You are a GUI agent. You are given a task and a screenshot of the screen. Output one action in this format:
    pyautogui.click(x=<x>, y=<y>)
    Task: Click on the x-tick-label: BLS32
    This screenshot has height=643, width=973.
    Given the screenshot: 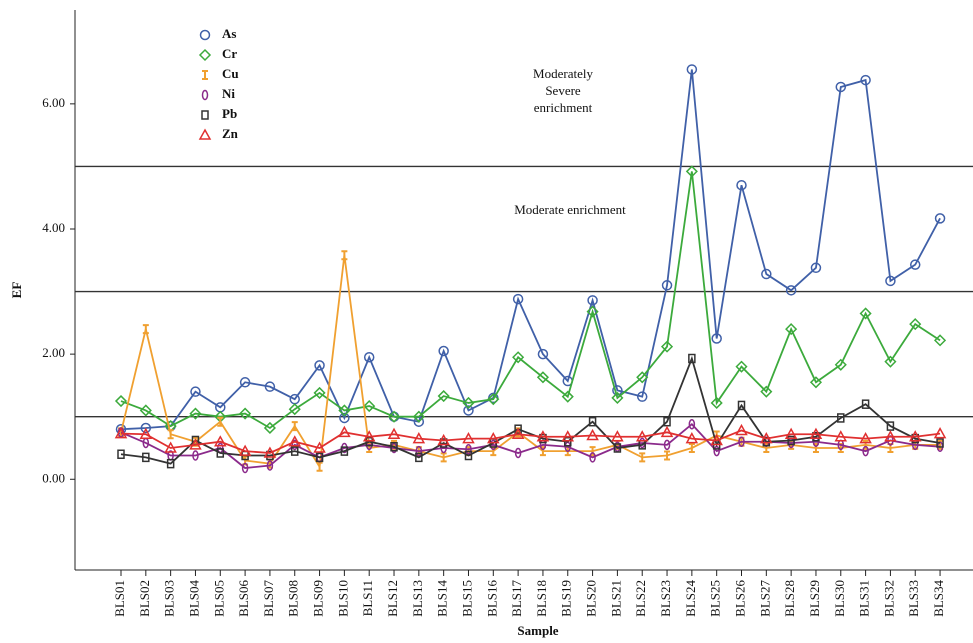 What is the action you would take?
    pyautogui.click(x=888, y=598)
    